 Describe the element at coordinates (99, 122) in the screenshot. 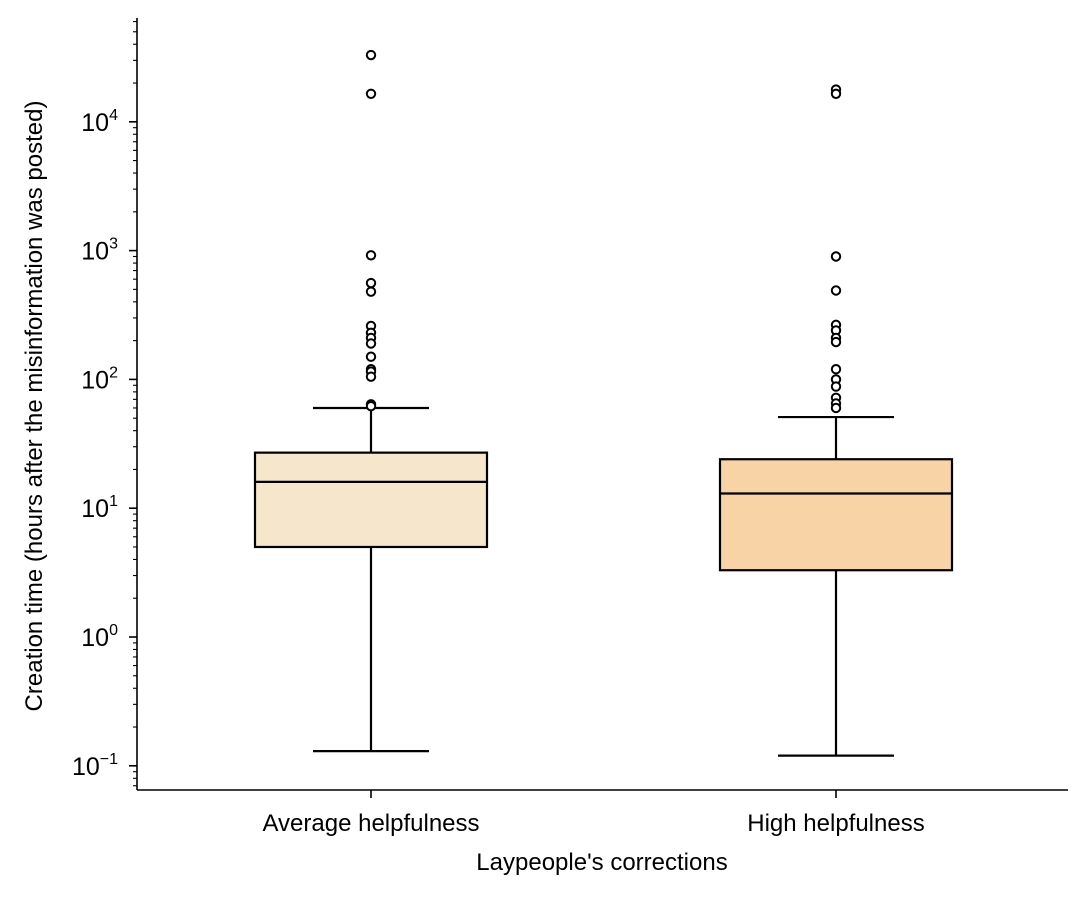

I see `y-tick-label: 10⁴` at that location.